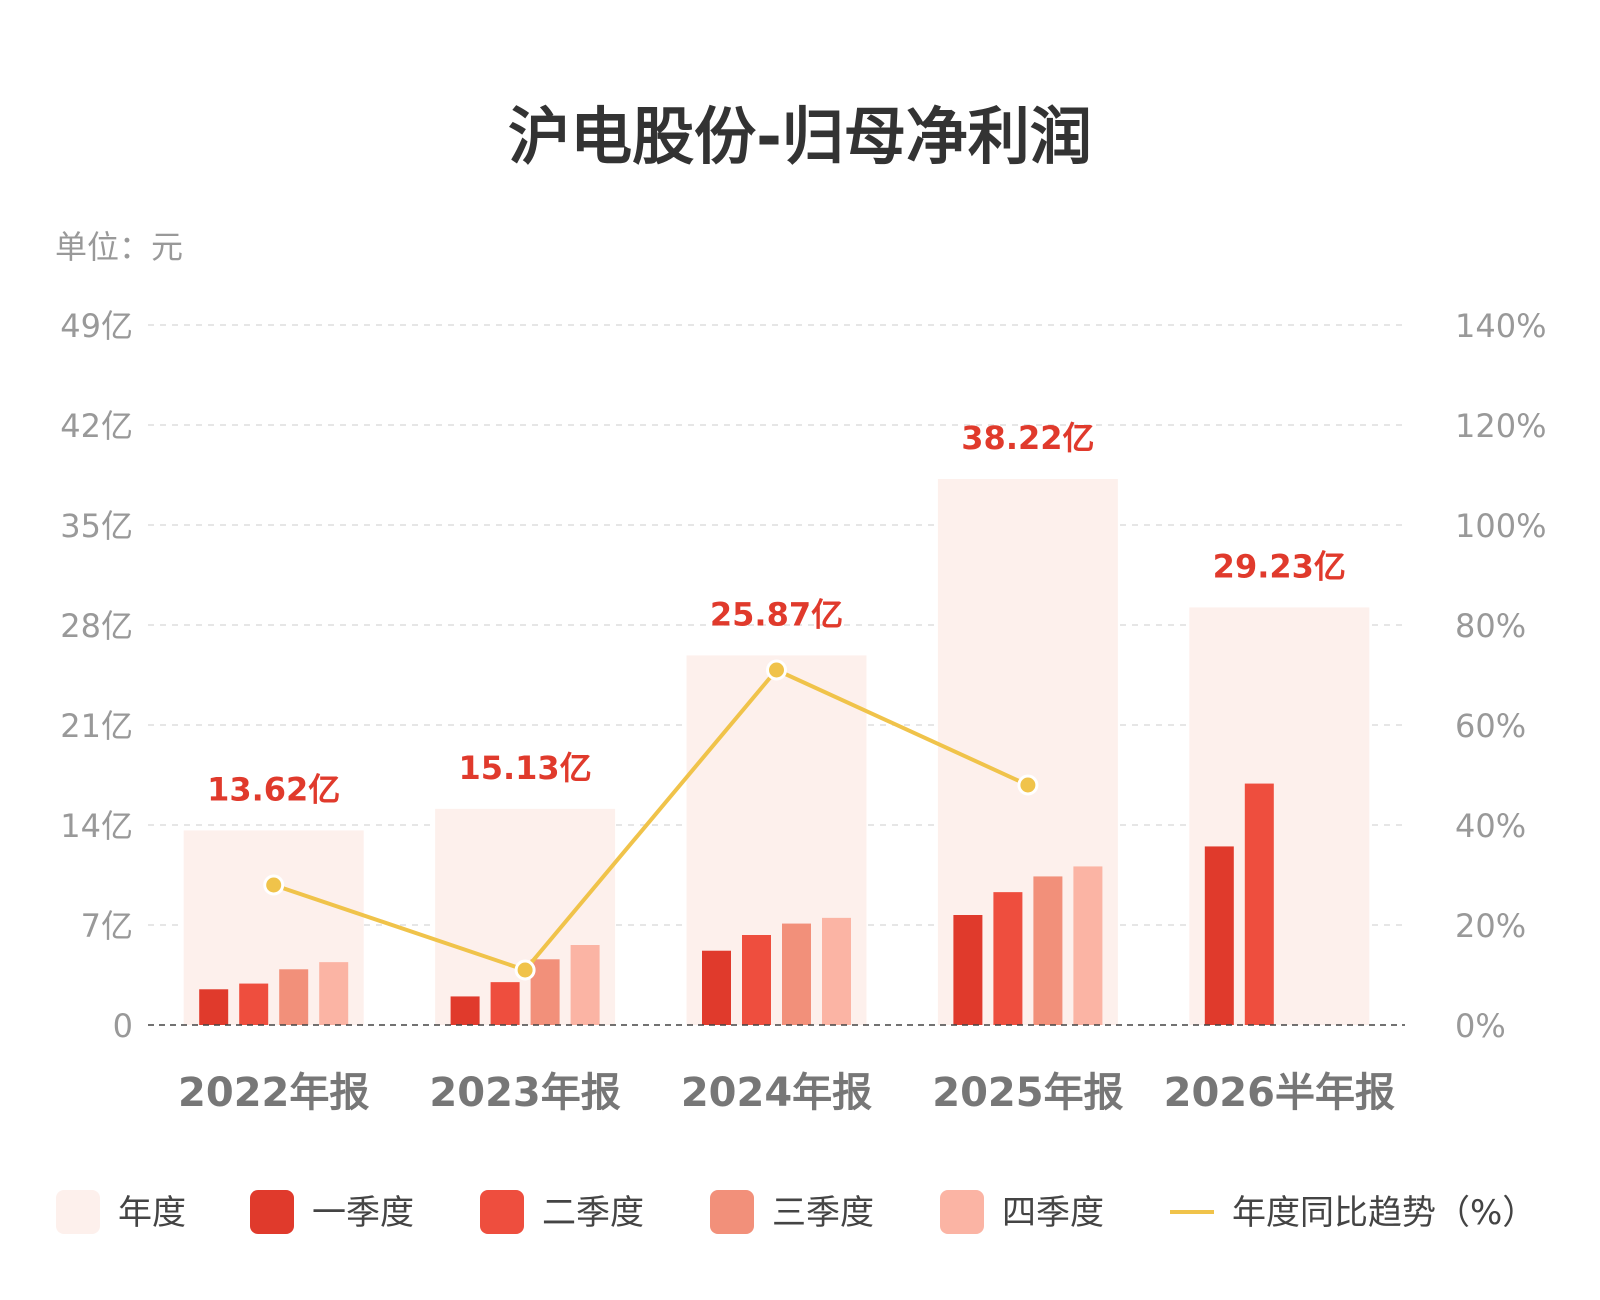 The width and height of the screenshot is (1600, 1300). What do you see at coordinates (1279, 566) in the screenshot?
I see `annual-total-label: 29.23亿` at bounding box center [1279, 566].